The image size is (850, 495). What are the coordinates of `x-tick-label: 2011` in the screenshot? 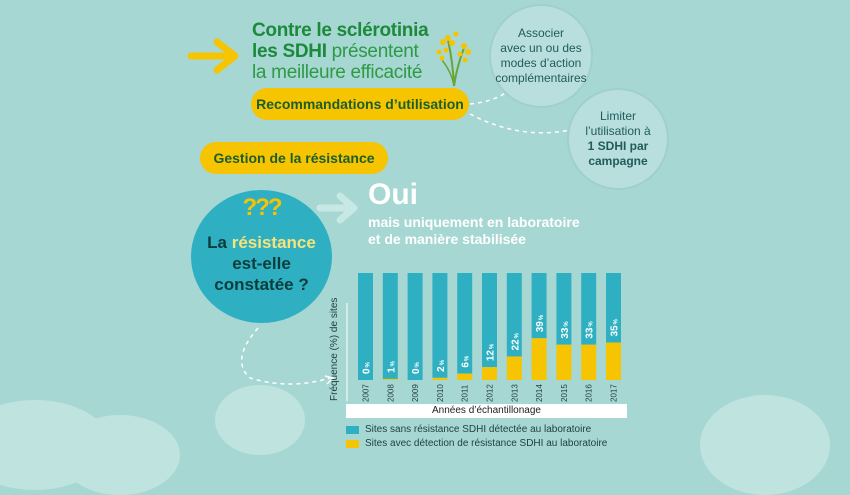 It's located at (465, 393).